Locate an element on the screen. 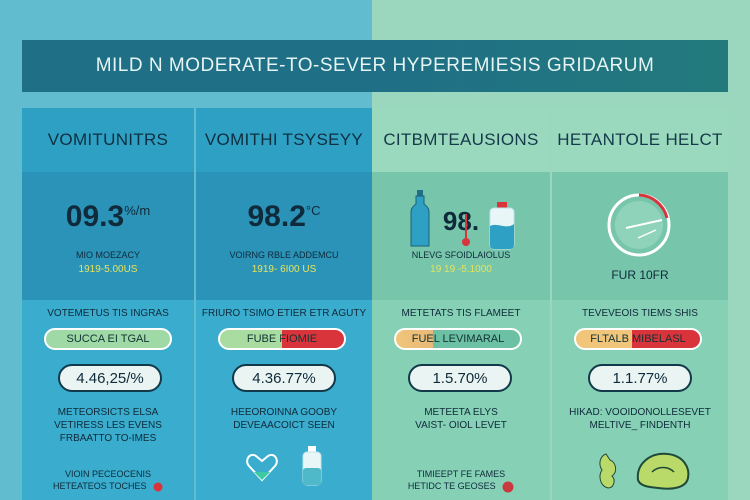 The width and height of the screenshot is (750, 500). stomach-icon is located at coordinates (608, 471).